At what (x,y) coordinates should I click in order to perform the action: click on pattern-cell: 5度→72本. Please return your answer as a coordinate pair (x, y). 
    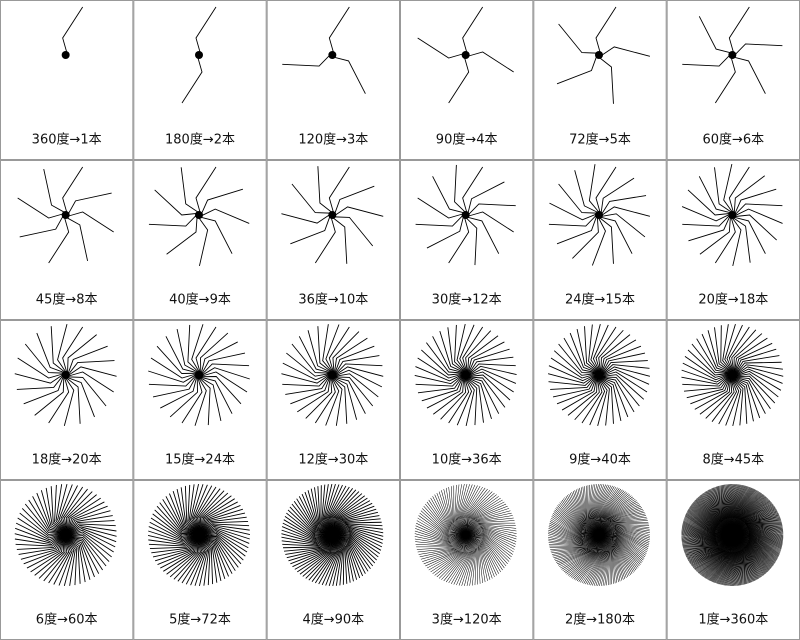
    Looking at the image, I should click on (200, 560).